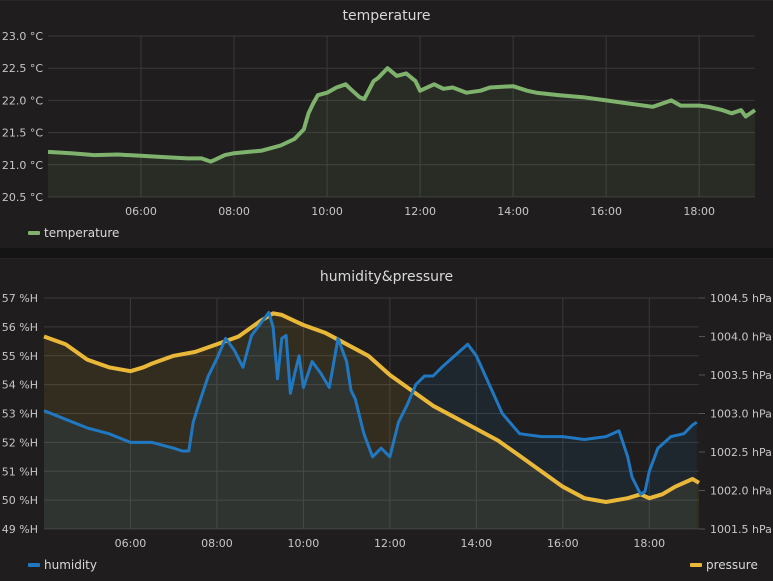 The image size is (773, 581). What do you see at coordinates (20, 385) in the screenshot?
I see `y-left-tick-label: 54 %H` at bounding box center [20, 385].